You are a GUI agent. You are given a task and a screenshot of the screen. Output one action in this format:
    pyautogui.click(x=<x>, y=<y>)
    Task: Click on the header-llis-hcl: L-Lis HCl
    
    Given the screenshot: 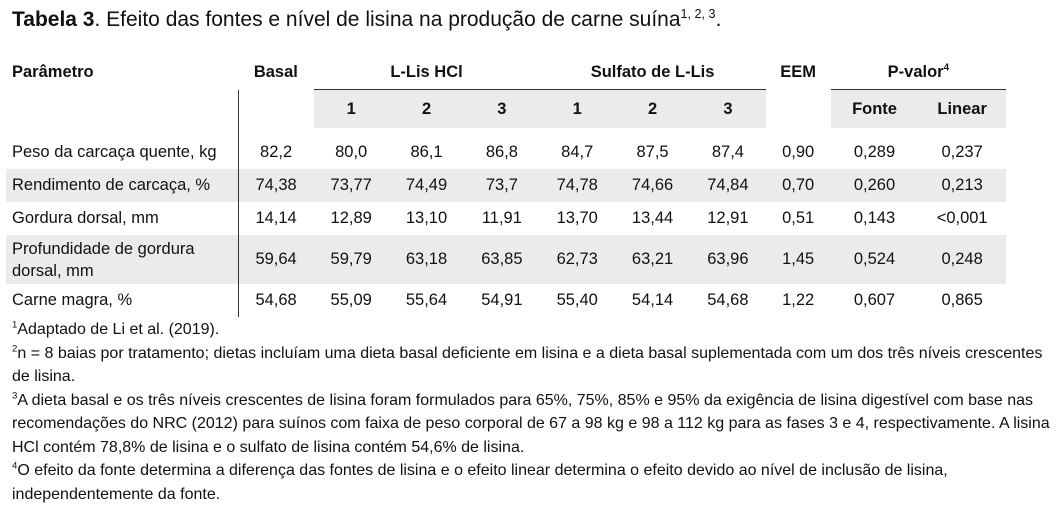 What is the action you would take?
    pyautogui.click(x=426, y=71)
    